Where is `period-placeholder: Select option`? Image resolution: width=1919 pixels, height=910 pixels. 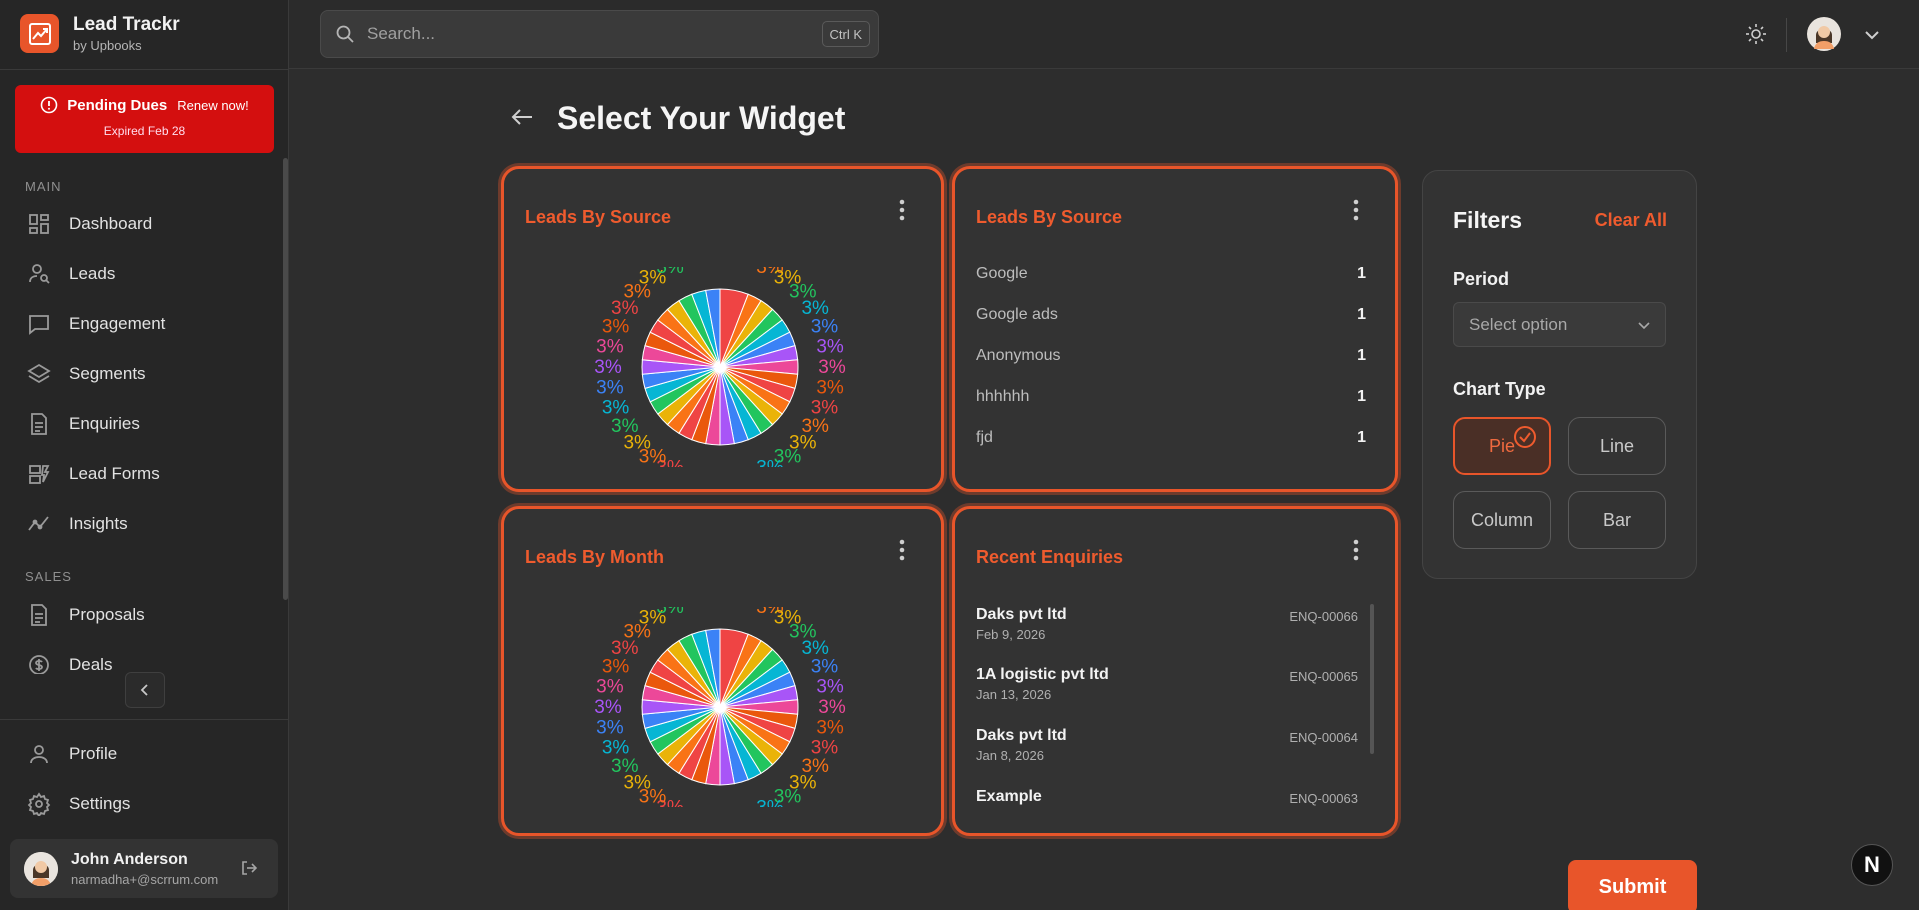
period-placeholder: Select option is located at coordinates (1518, 324).